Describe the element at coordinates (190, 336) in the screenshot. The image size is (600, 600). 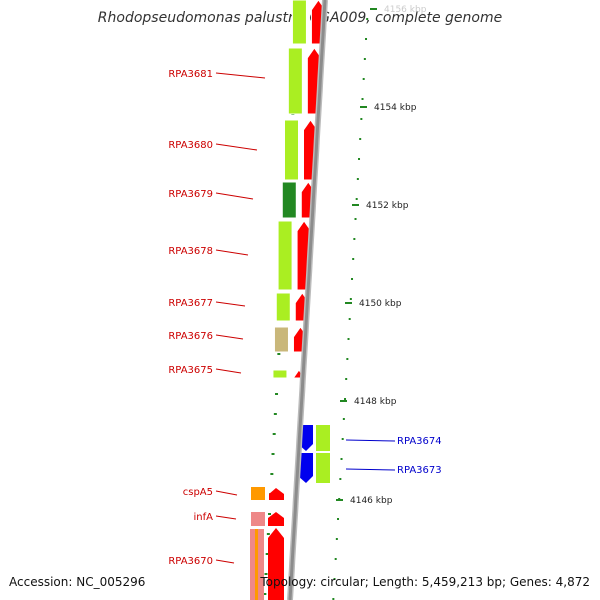
I see `forward-gene-label: RPA3676` at that location.